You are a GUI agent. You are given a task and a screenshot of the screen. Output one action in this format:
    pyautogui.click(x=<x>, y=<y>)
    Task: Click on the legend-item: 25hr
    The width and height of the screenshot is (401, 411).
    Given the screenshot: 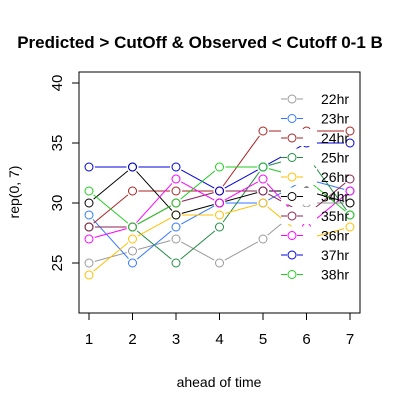 What is the action you would take?
    pyautogui.click(x=315, y=157)
    